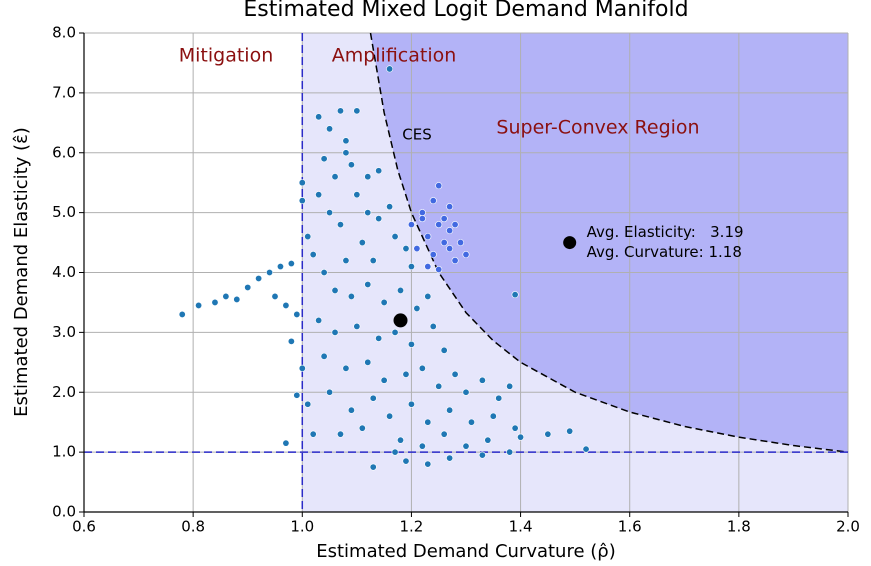  Describe the element at coordinates (394, 56) in the screenshot. I see `region-label: Amplification` at that location.